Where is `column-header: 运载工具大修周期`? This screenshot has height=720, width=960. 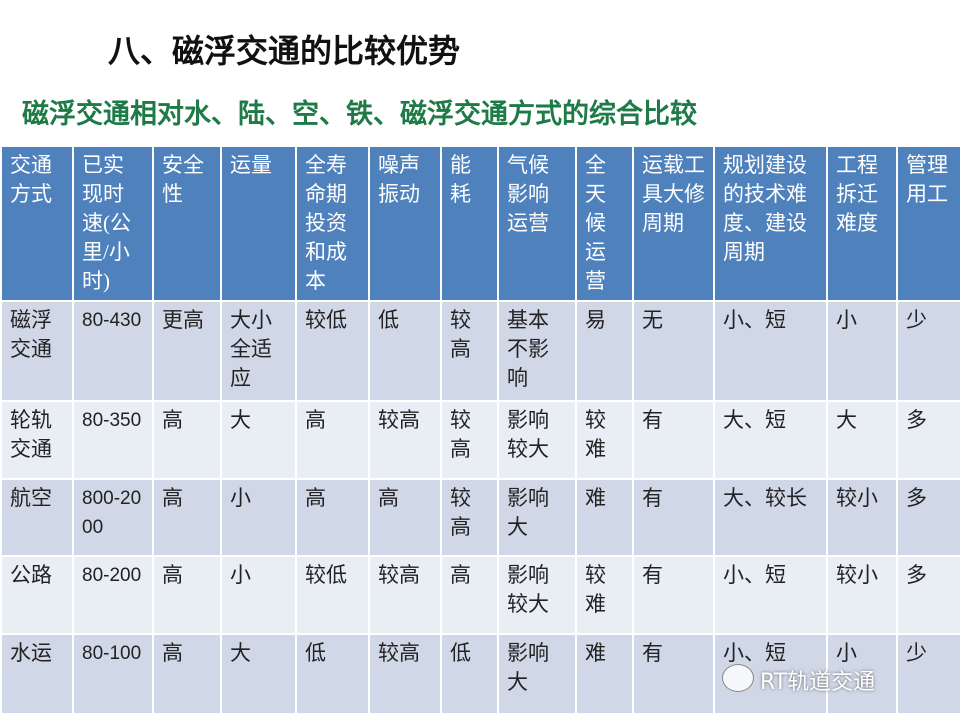 column-header: 运载工具大修周期 is located at coordinates (673, 223).